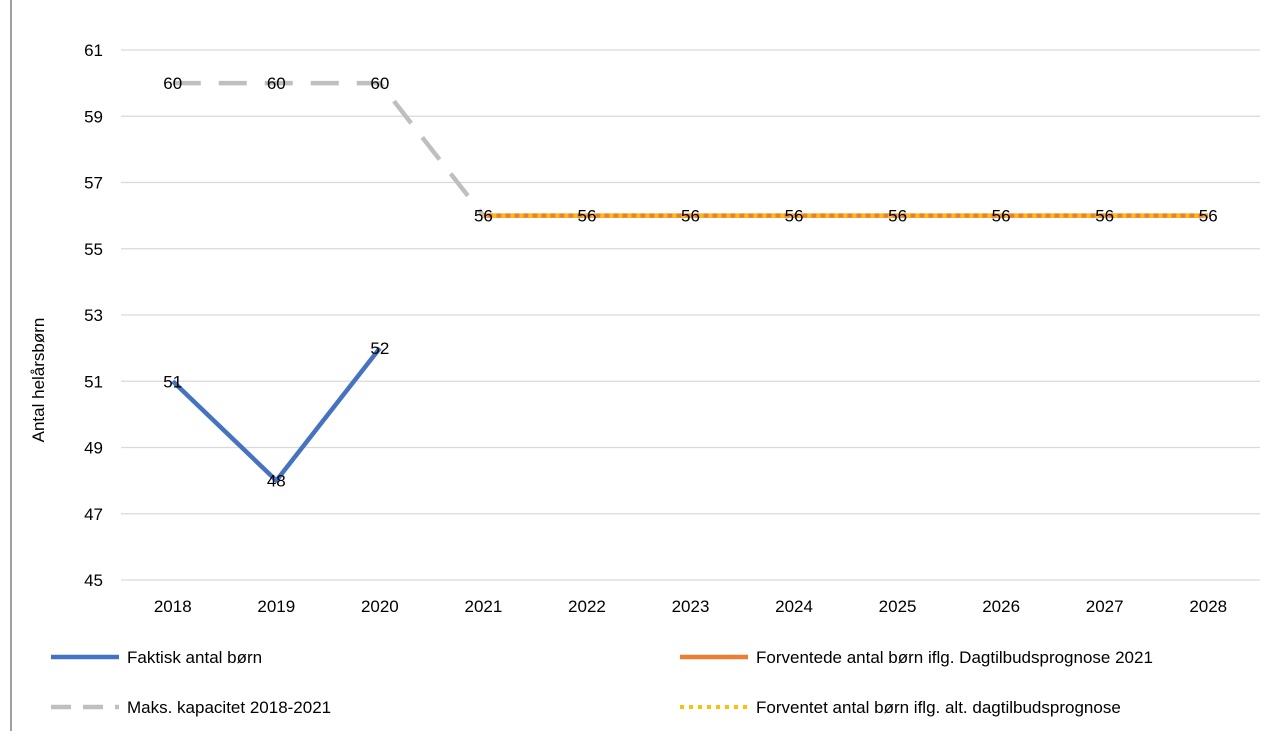 The height and width of the screenshot is (736, 1273). Describe the element at coordinates (93, 249) in the screenshot. I see `y-tick-label: 55` at that location.